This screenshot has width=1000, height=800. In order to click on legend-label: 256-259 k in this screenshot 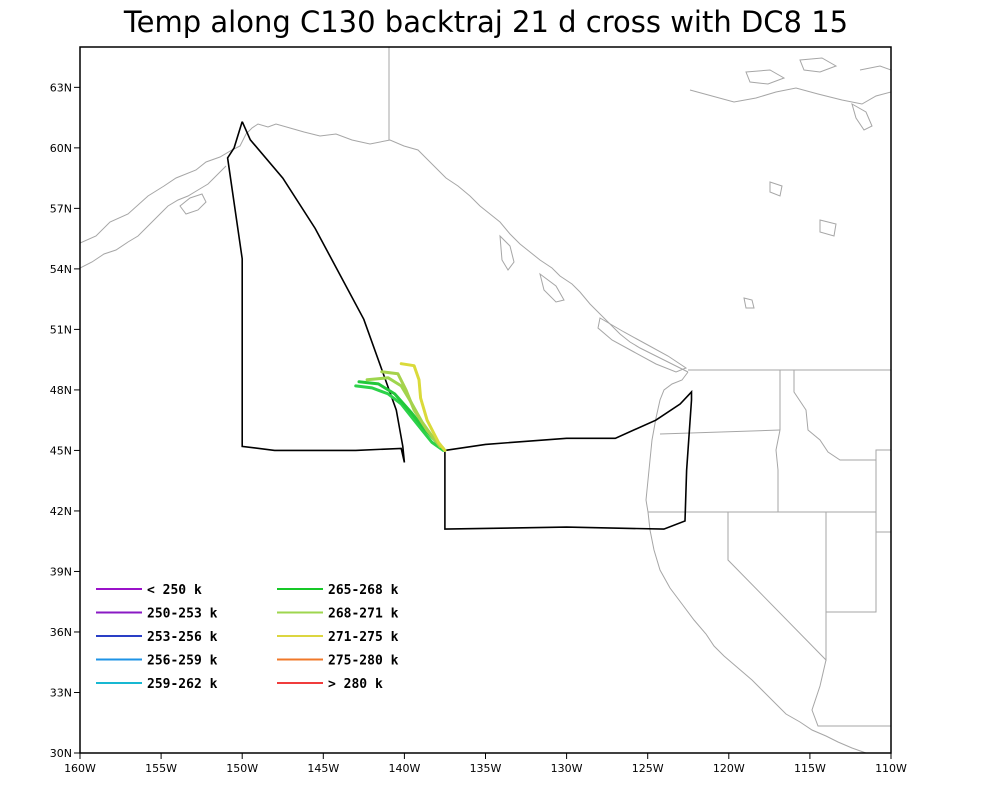, I will do `click(182, 661)`.